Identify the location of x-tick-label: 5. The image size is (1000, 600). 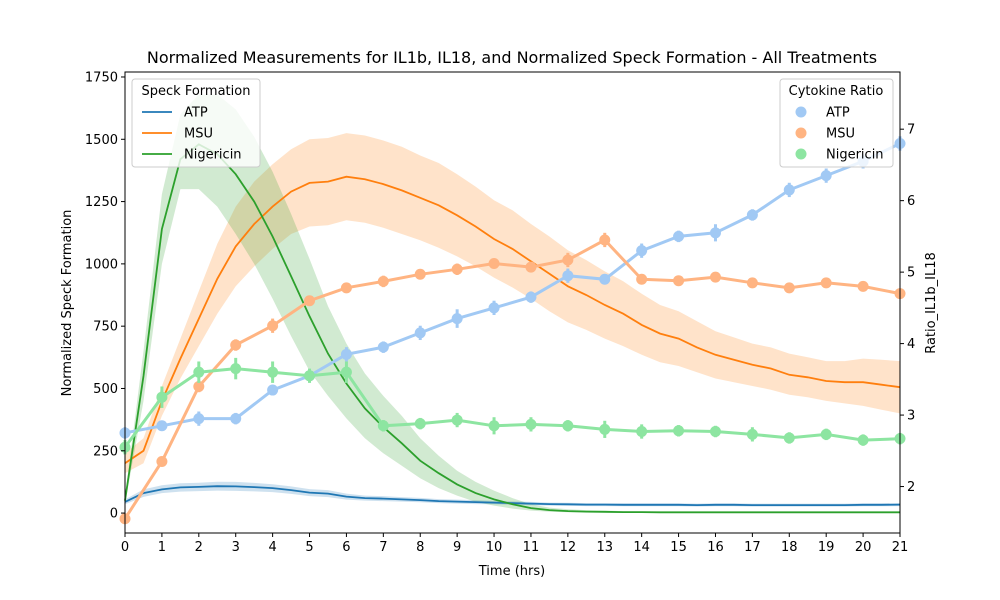
(309, 547).